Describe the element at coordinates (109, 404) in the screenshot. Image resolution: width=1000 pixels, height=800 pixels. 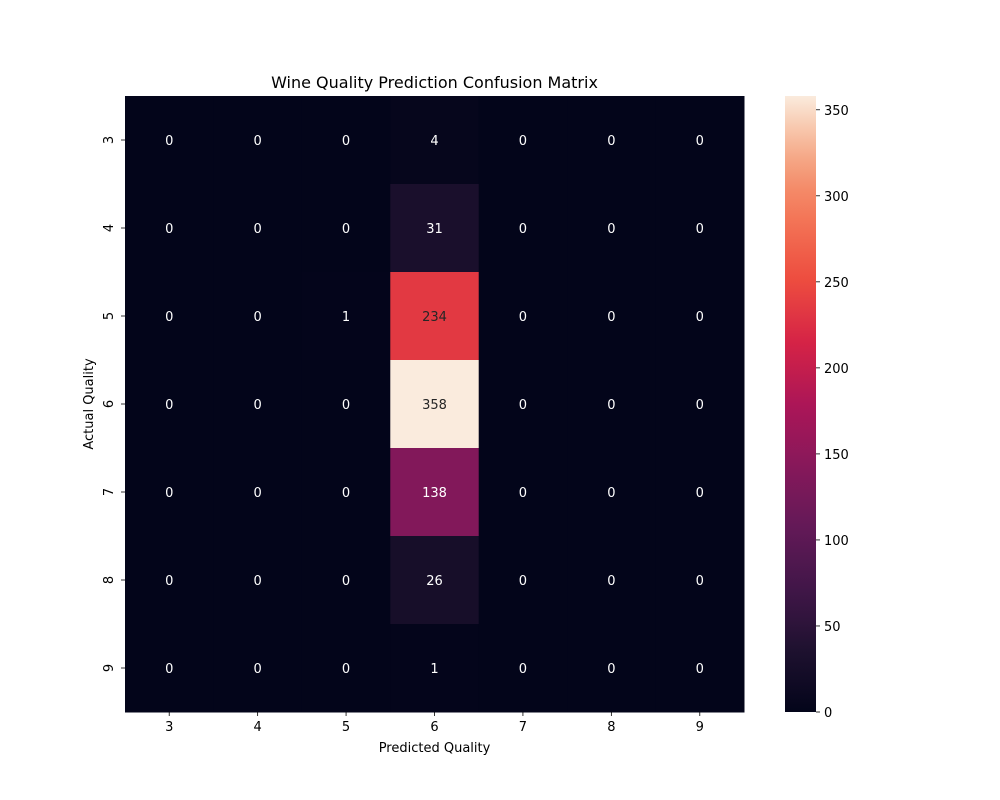
I see `y-tick-label: 6` at that location.